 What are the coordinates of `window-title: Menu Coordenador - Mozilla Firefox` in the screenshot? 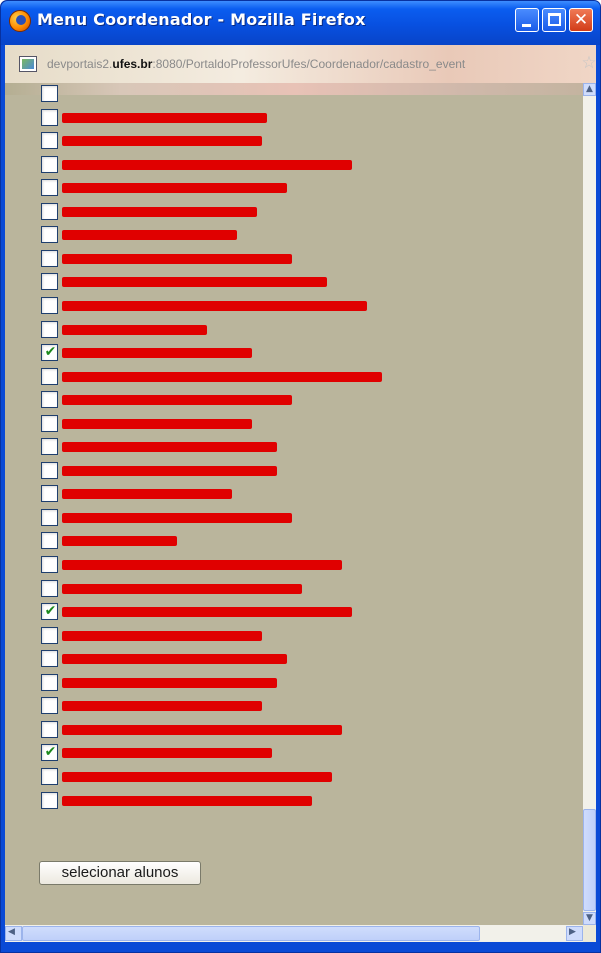 It's located at (201, 19).